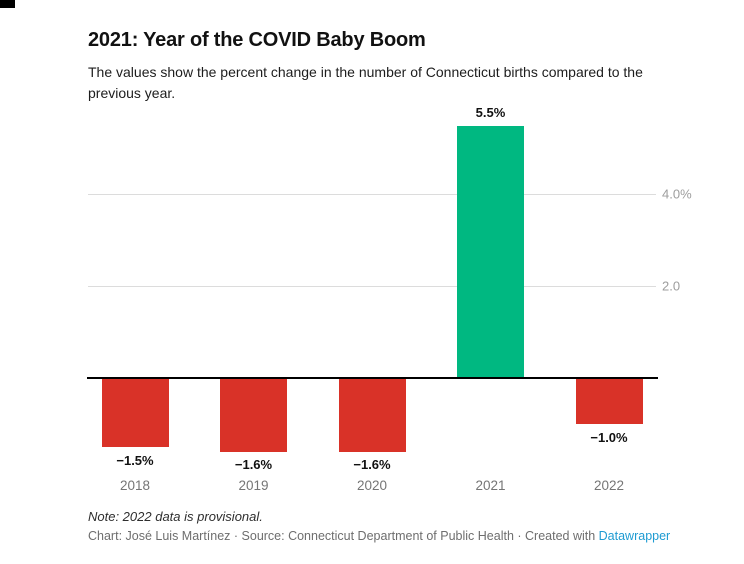 Image resolution: width=744 pixels, height=564 pixels. What do you see at coordinates (372, 465) in the screenshot?
I see `bar-value-label-2020: −1.6%` at bounding box center [372, 465].